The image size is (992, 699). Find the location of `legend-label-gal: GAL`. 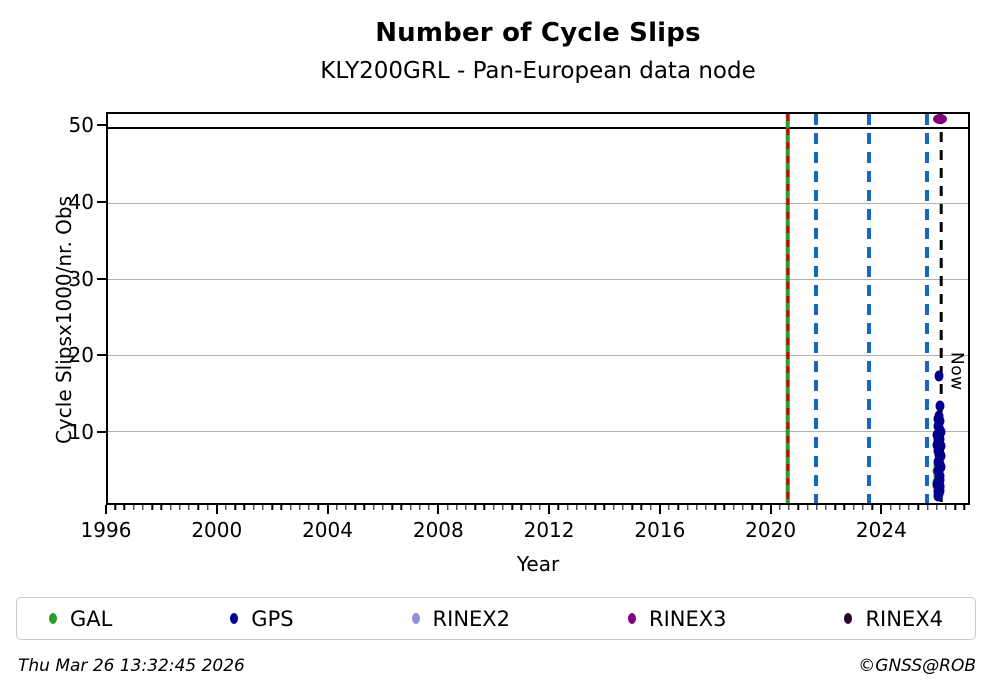

legend-label-gal: GAL is located at coordinates (91, 618).